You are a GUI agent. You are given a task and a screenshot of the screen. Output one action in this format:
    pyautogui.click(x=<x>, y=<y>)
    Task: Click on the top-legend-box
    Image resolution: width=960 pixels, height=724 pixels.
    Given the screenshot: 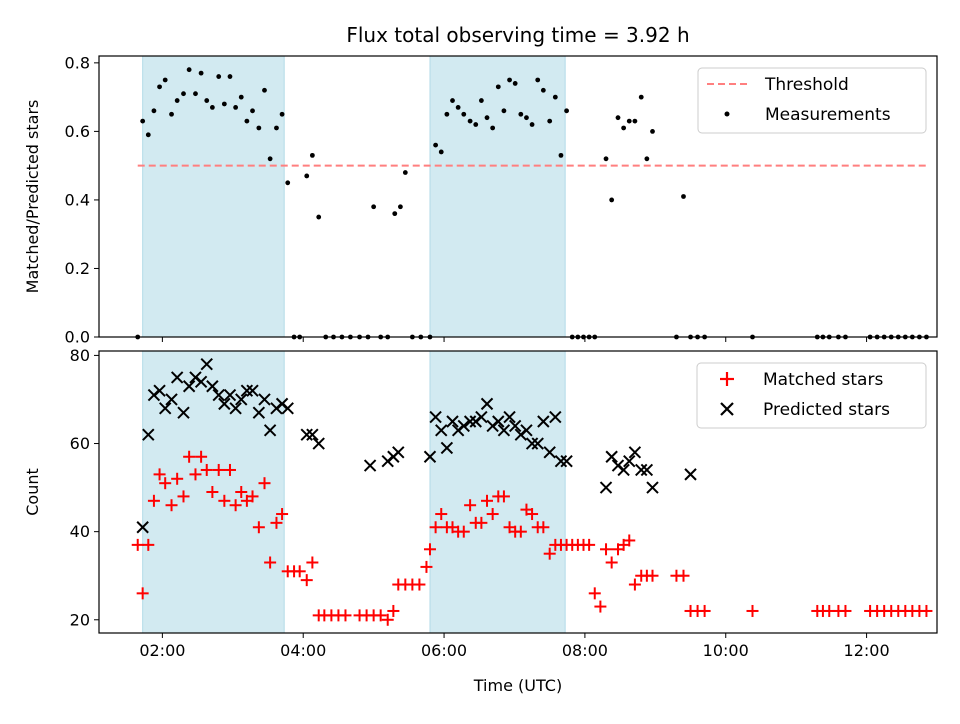 What is the action you would take?
    pyautogui.click(x=812, y=100)
    